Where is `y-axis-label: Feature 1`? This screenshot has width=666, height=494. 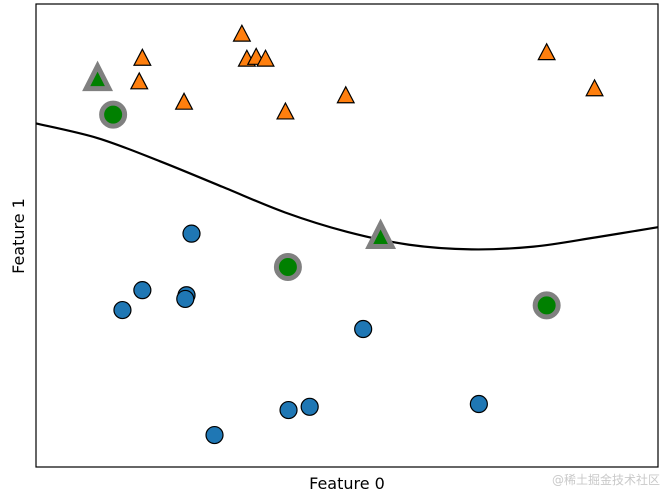
y-axis-label: Feature 1 is located at coordinates (18, 236).